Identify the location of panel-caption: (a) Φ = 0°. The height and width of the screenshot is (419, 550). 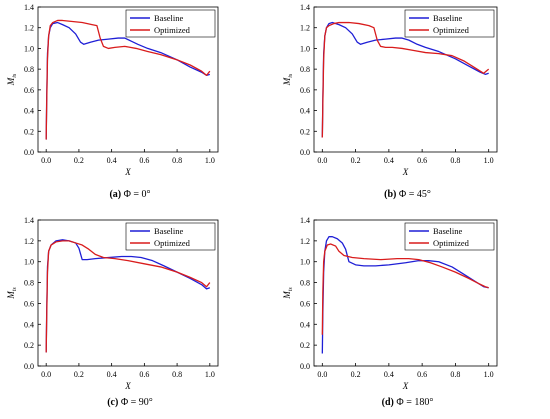
(129, 194).